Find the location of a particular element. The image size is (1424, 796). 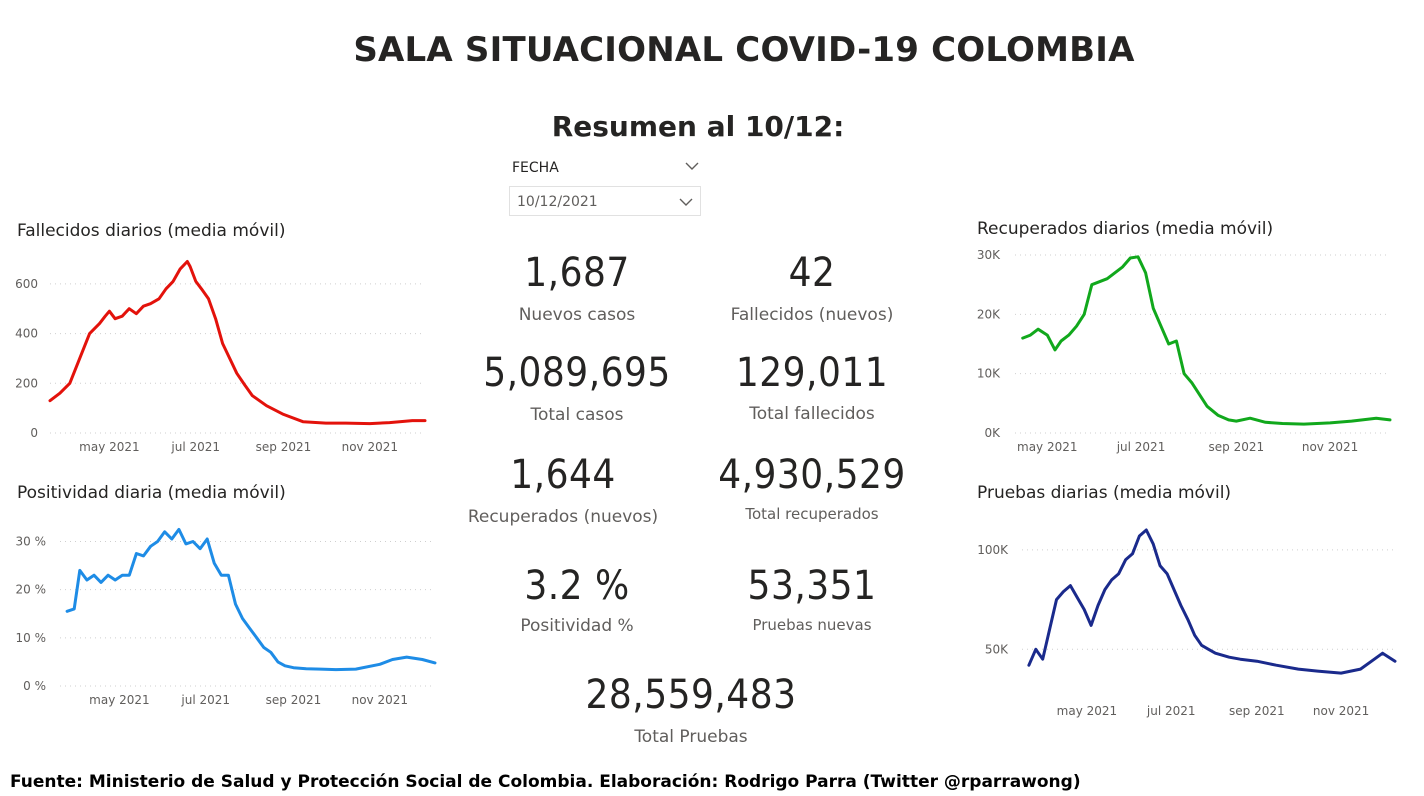

kpi-fallecidos-nuevos-value: 42 is located at coordinates (812, 273).